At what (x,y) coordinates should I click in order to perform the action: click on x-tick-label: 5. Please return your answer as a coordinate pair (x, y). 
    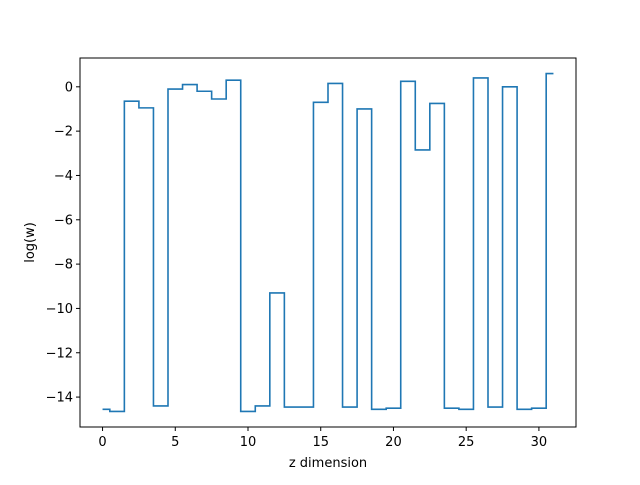
    Looking at the image, I should click on (175, 442).